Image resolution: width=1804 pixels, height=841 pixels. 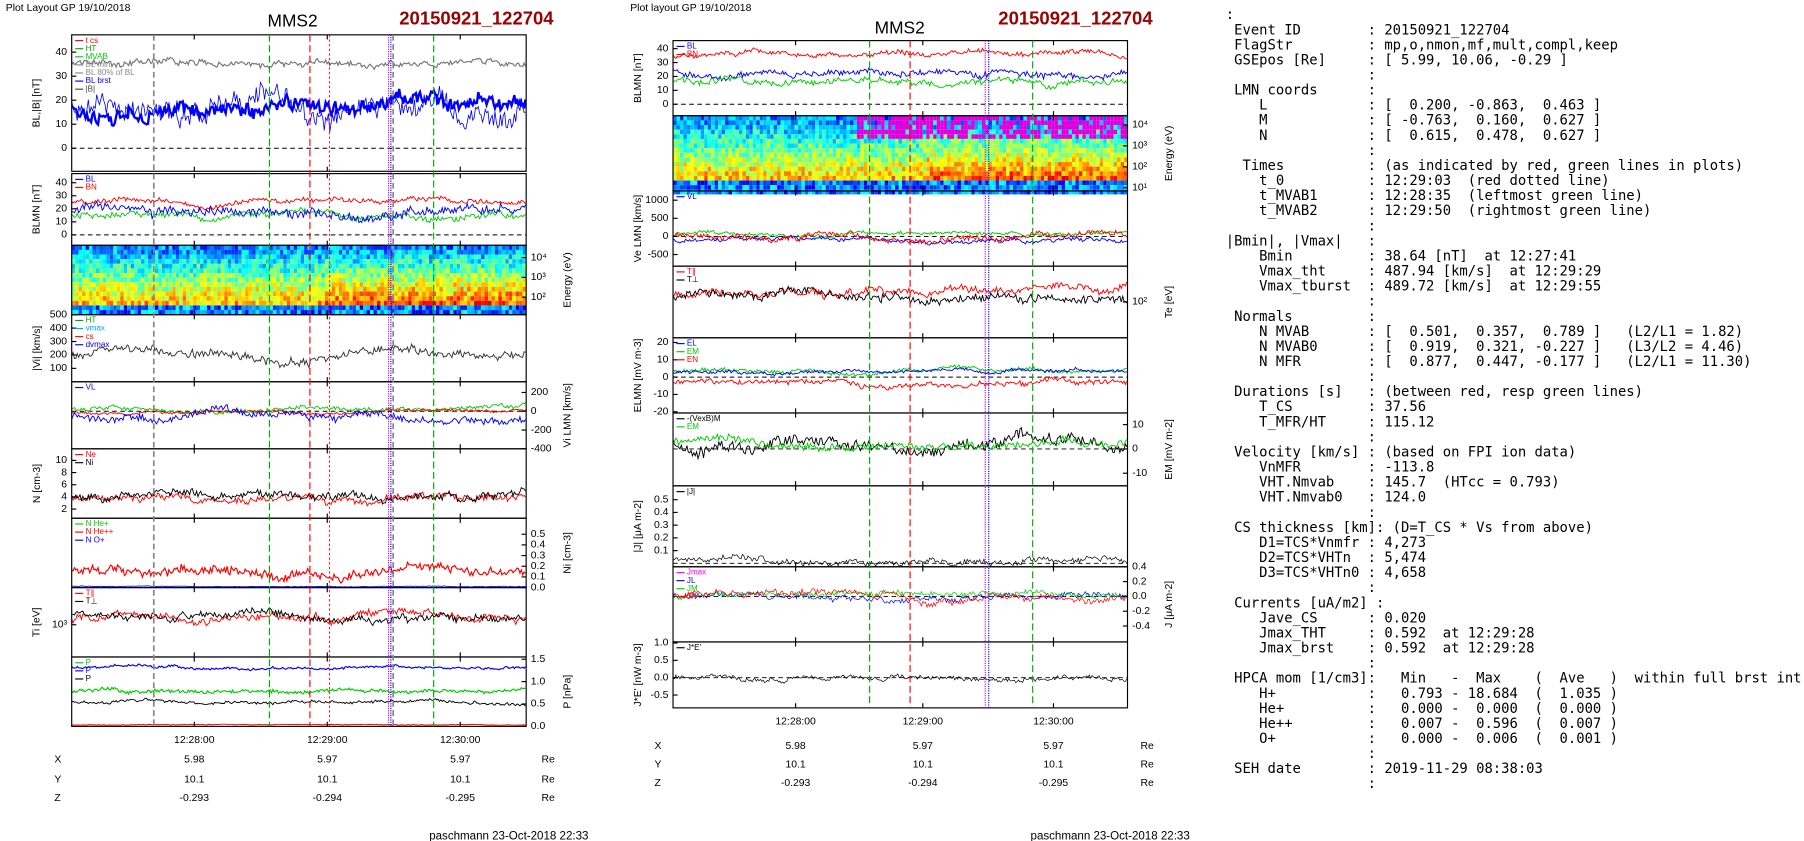 What do you see at coordinates (1434, 196) in the screenshot?
I see `summary-line: t_MVAB1 : 12:28:35 (leftmost green line)` at bounding box center [1434, 196].